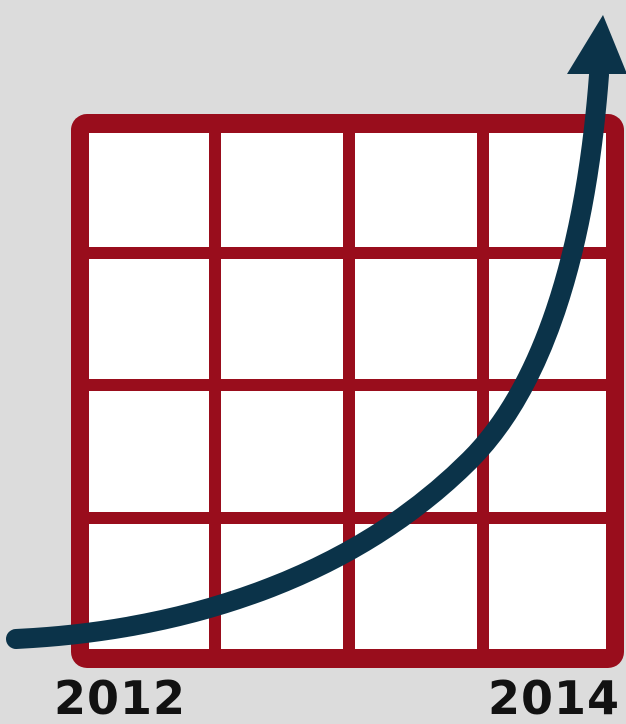  What do you see at coordinates (553, 697) in the screenshot?
I see `end-year-label: 2014` at bounding box center [553, 697].